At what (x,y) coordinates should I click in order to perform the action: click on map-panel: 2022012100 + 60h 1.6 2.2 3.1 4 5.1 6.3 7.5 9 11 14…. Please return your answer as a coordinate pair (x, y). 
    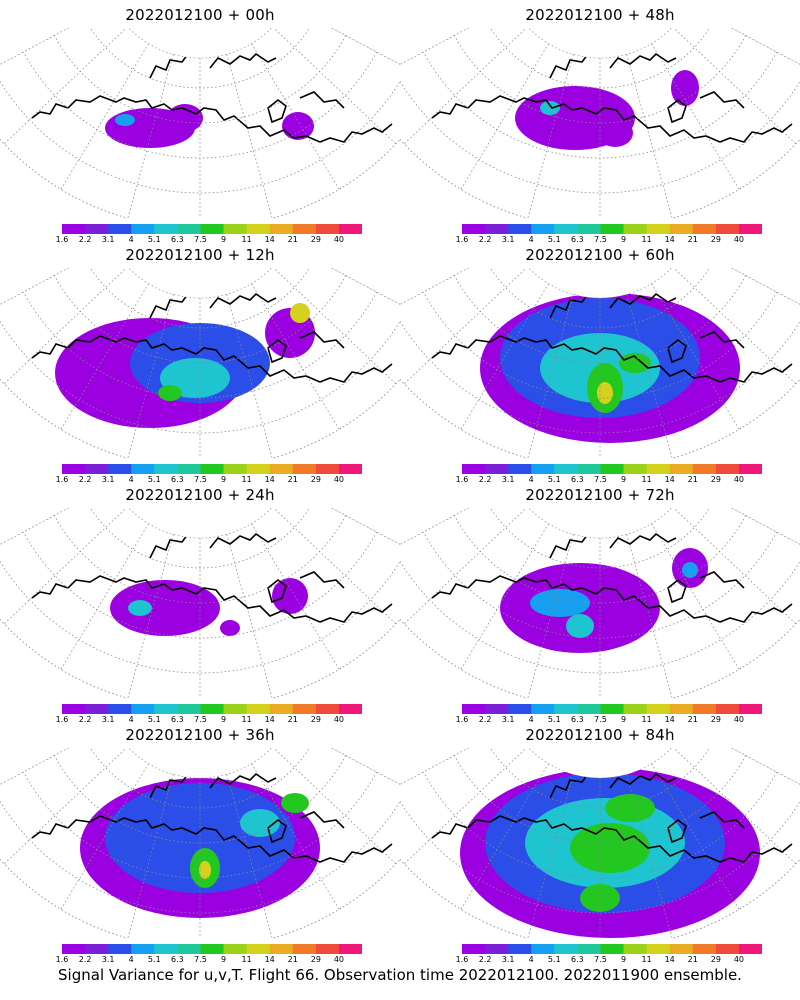
    Looking at the image, I should click on (600, 362).